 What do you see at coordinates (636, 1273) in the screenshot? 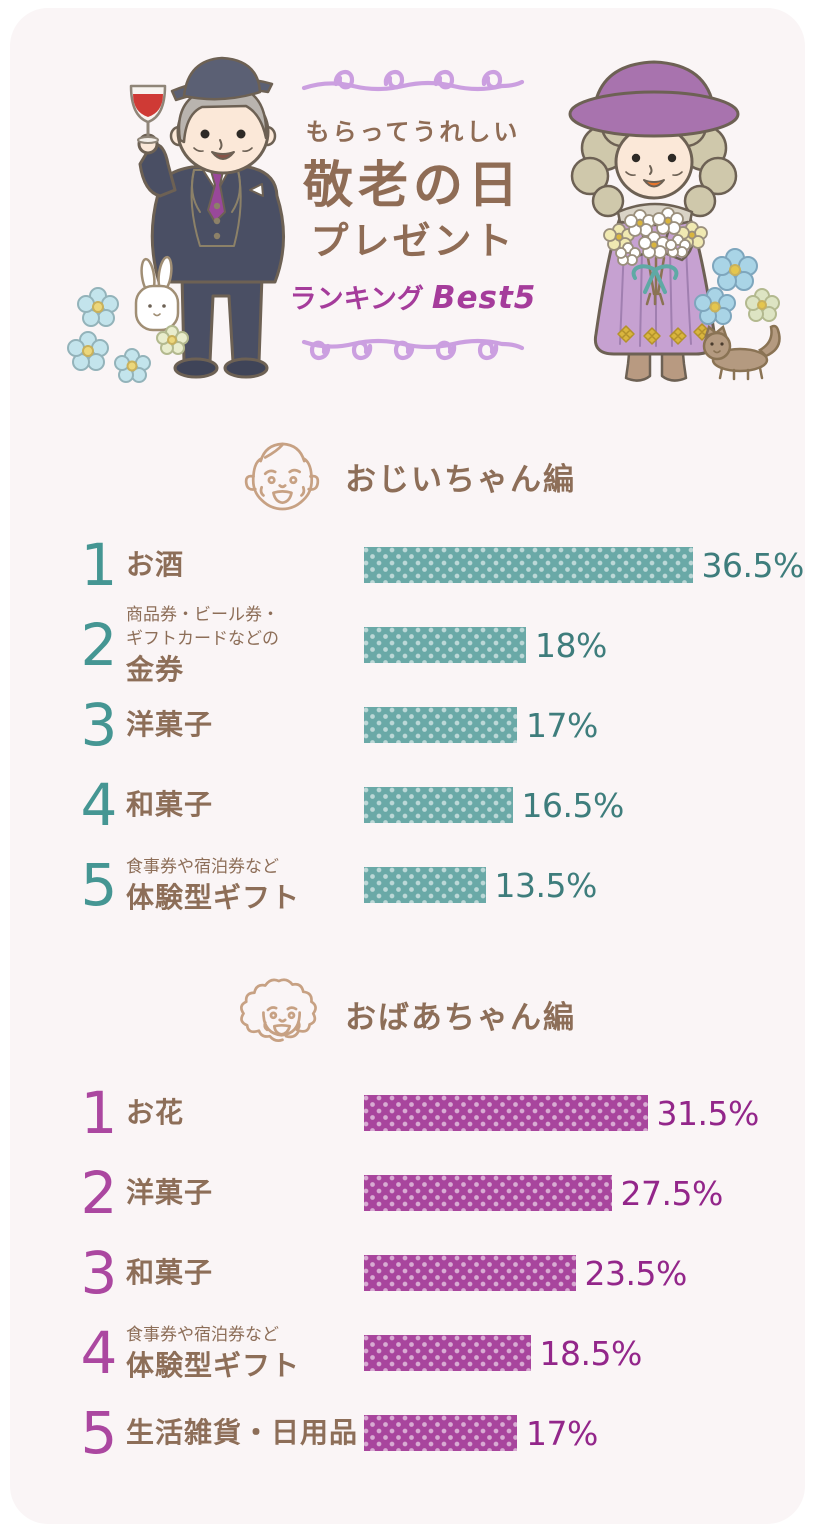
I see `bar-value: 23.5%` at bounding box center [636, 1273].